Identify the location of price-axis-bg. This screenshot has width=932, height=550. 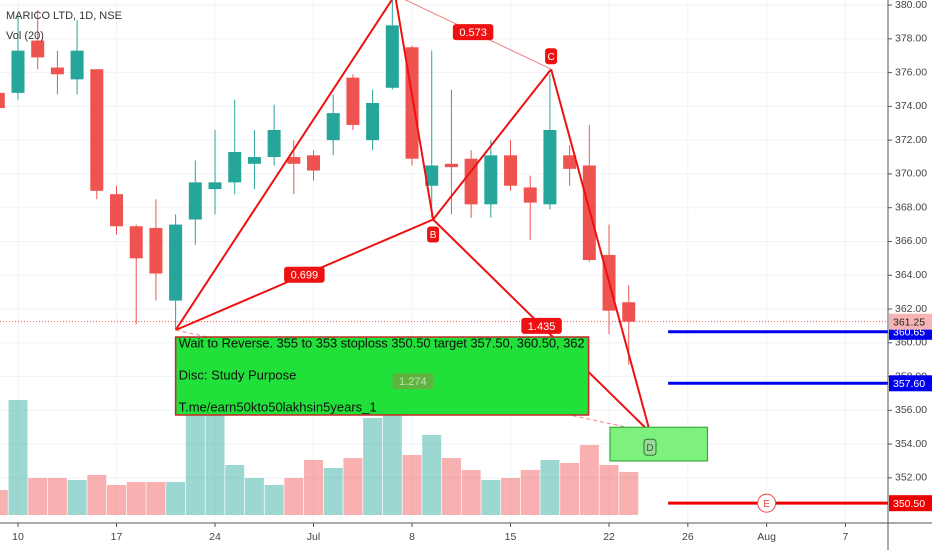
(910, 275).